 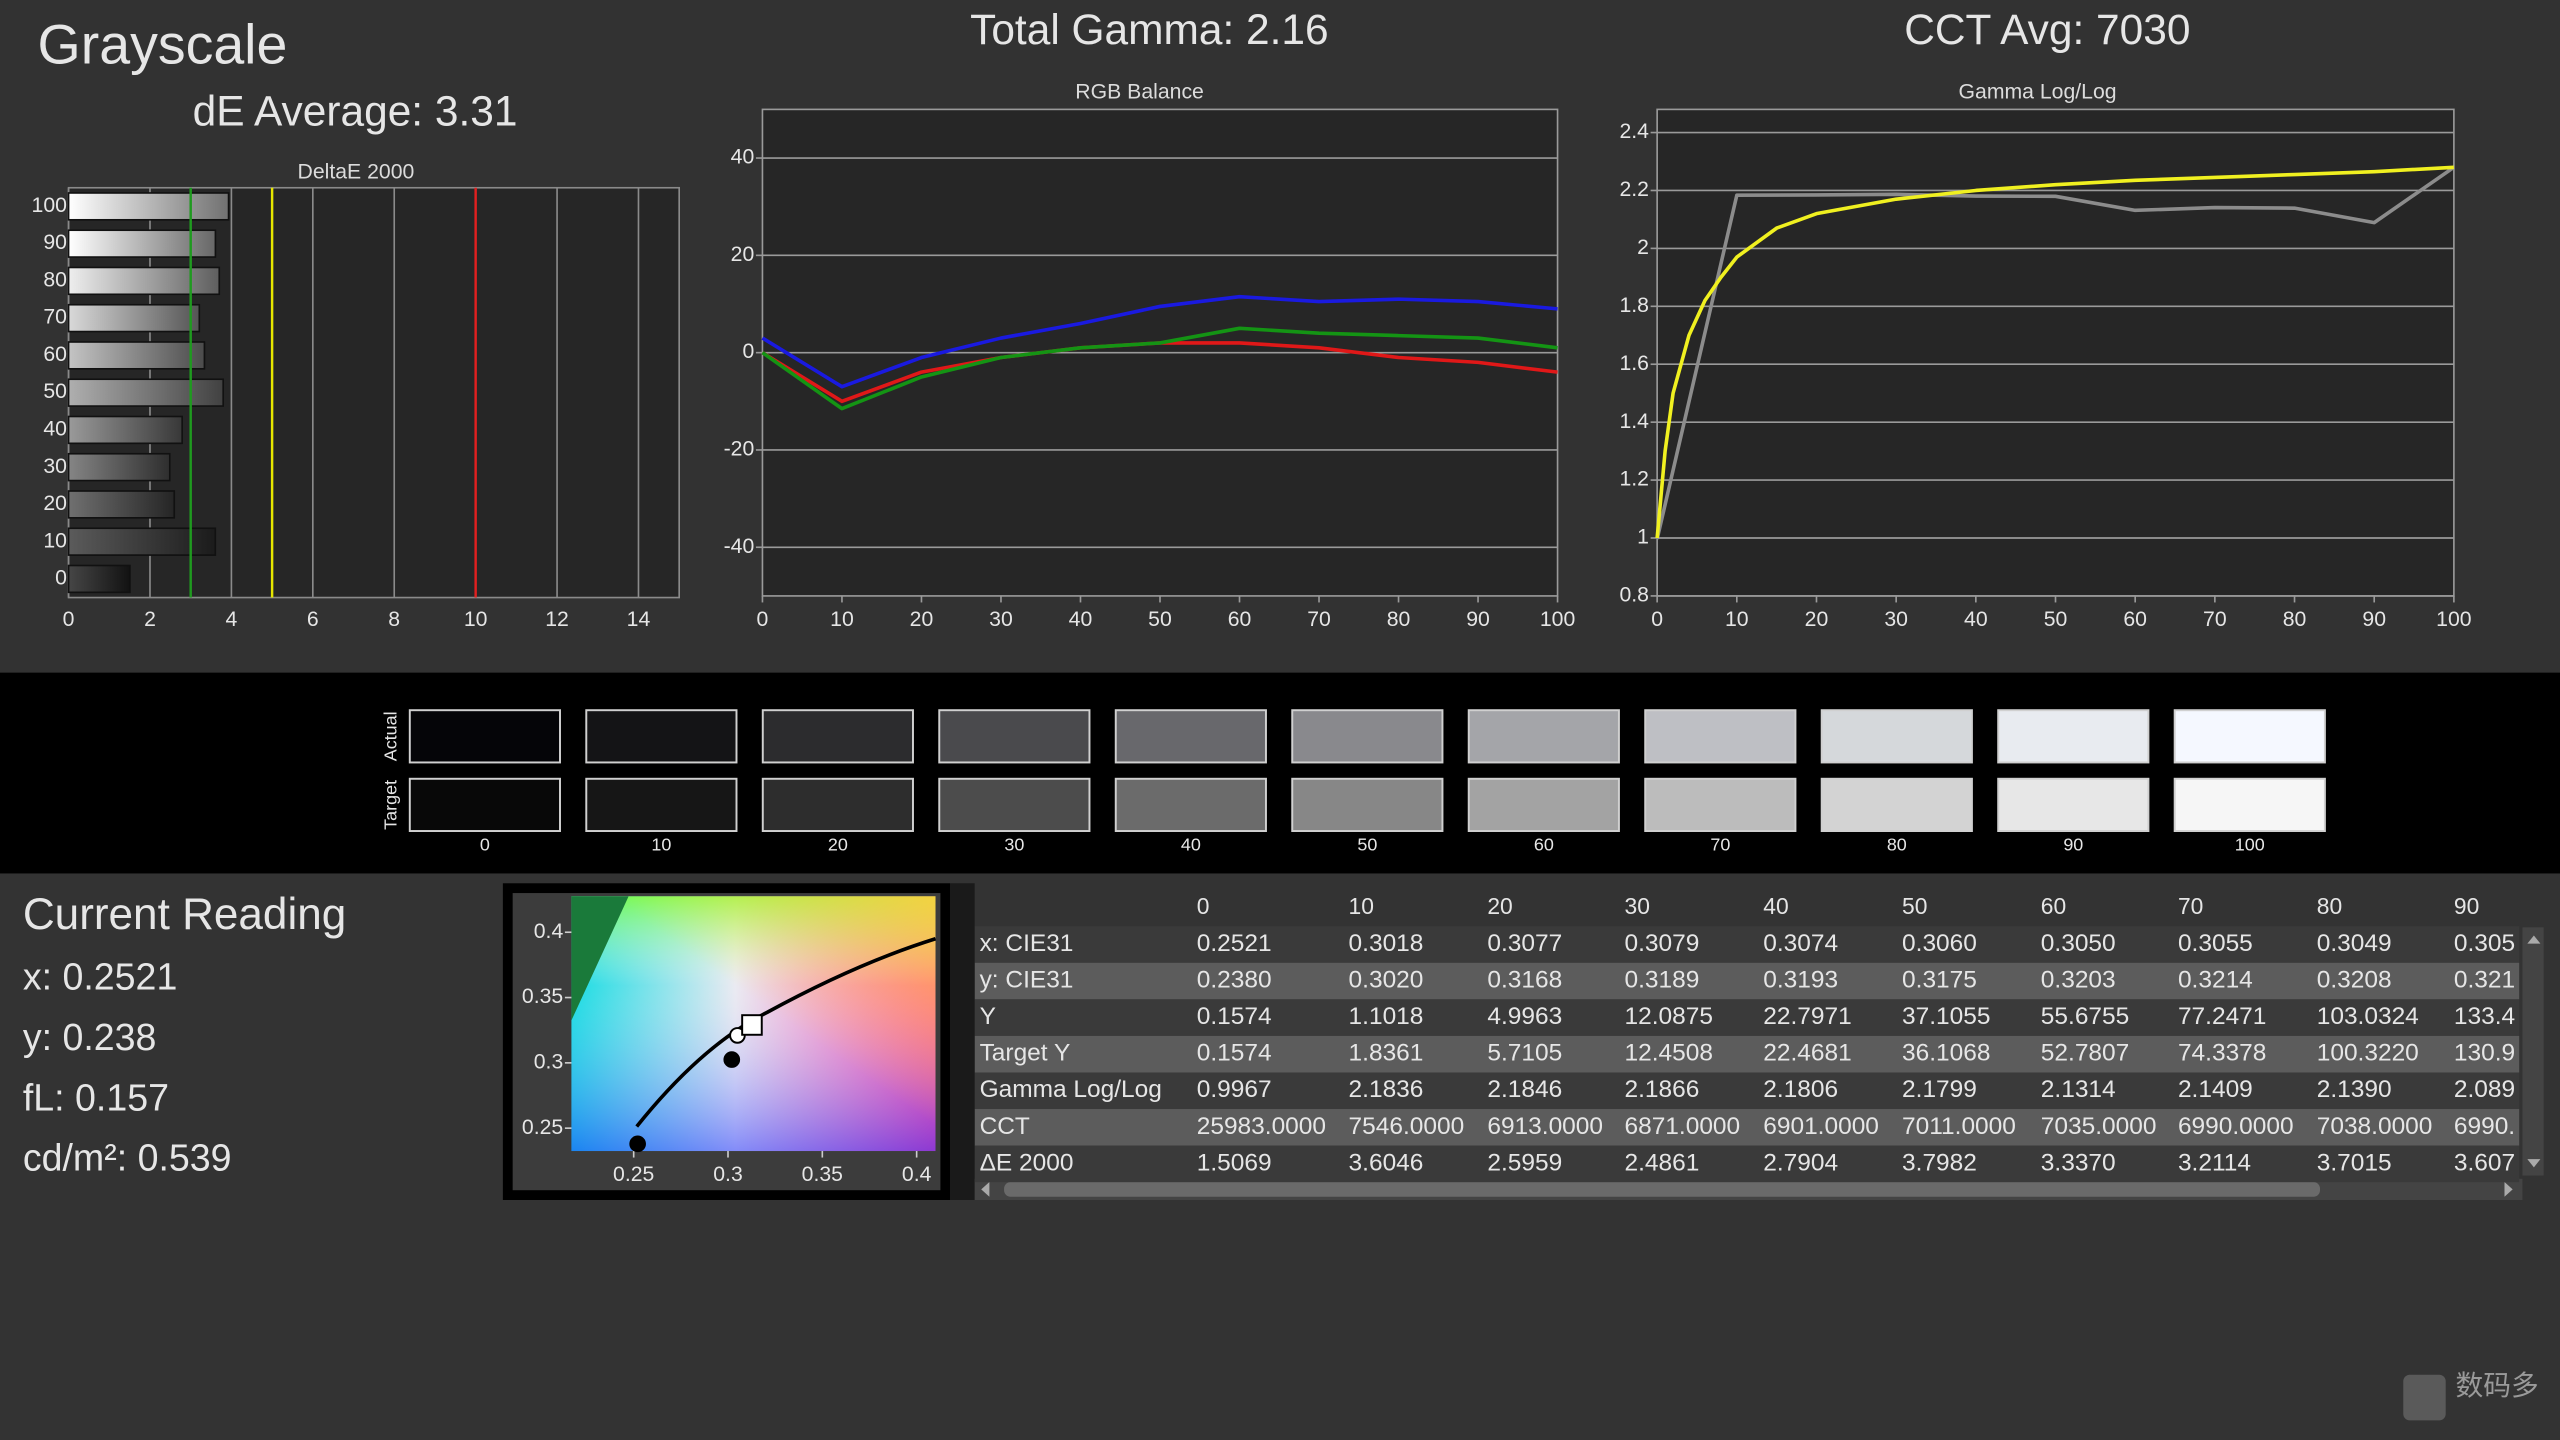 What do you see at coordinates (1682, 1126) in the screenshot?
I see `table-cell: 6871.0000` at bounding box center [1682, 1126].